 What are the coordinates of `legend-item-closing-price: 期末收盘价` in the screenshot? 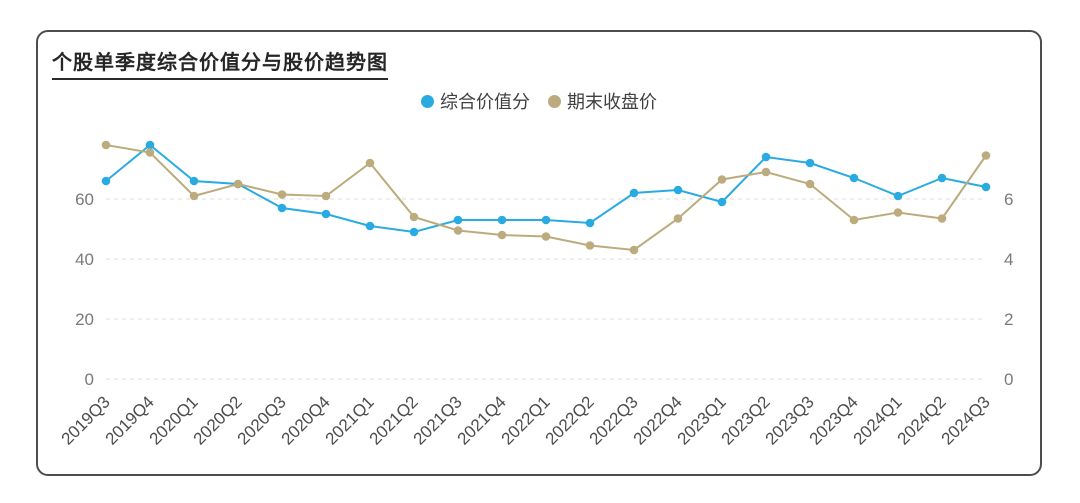 It's located at (602, 101).